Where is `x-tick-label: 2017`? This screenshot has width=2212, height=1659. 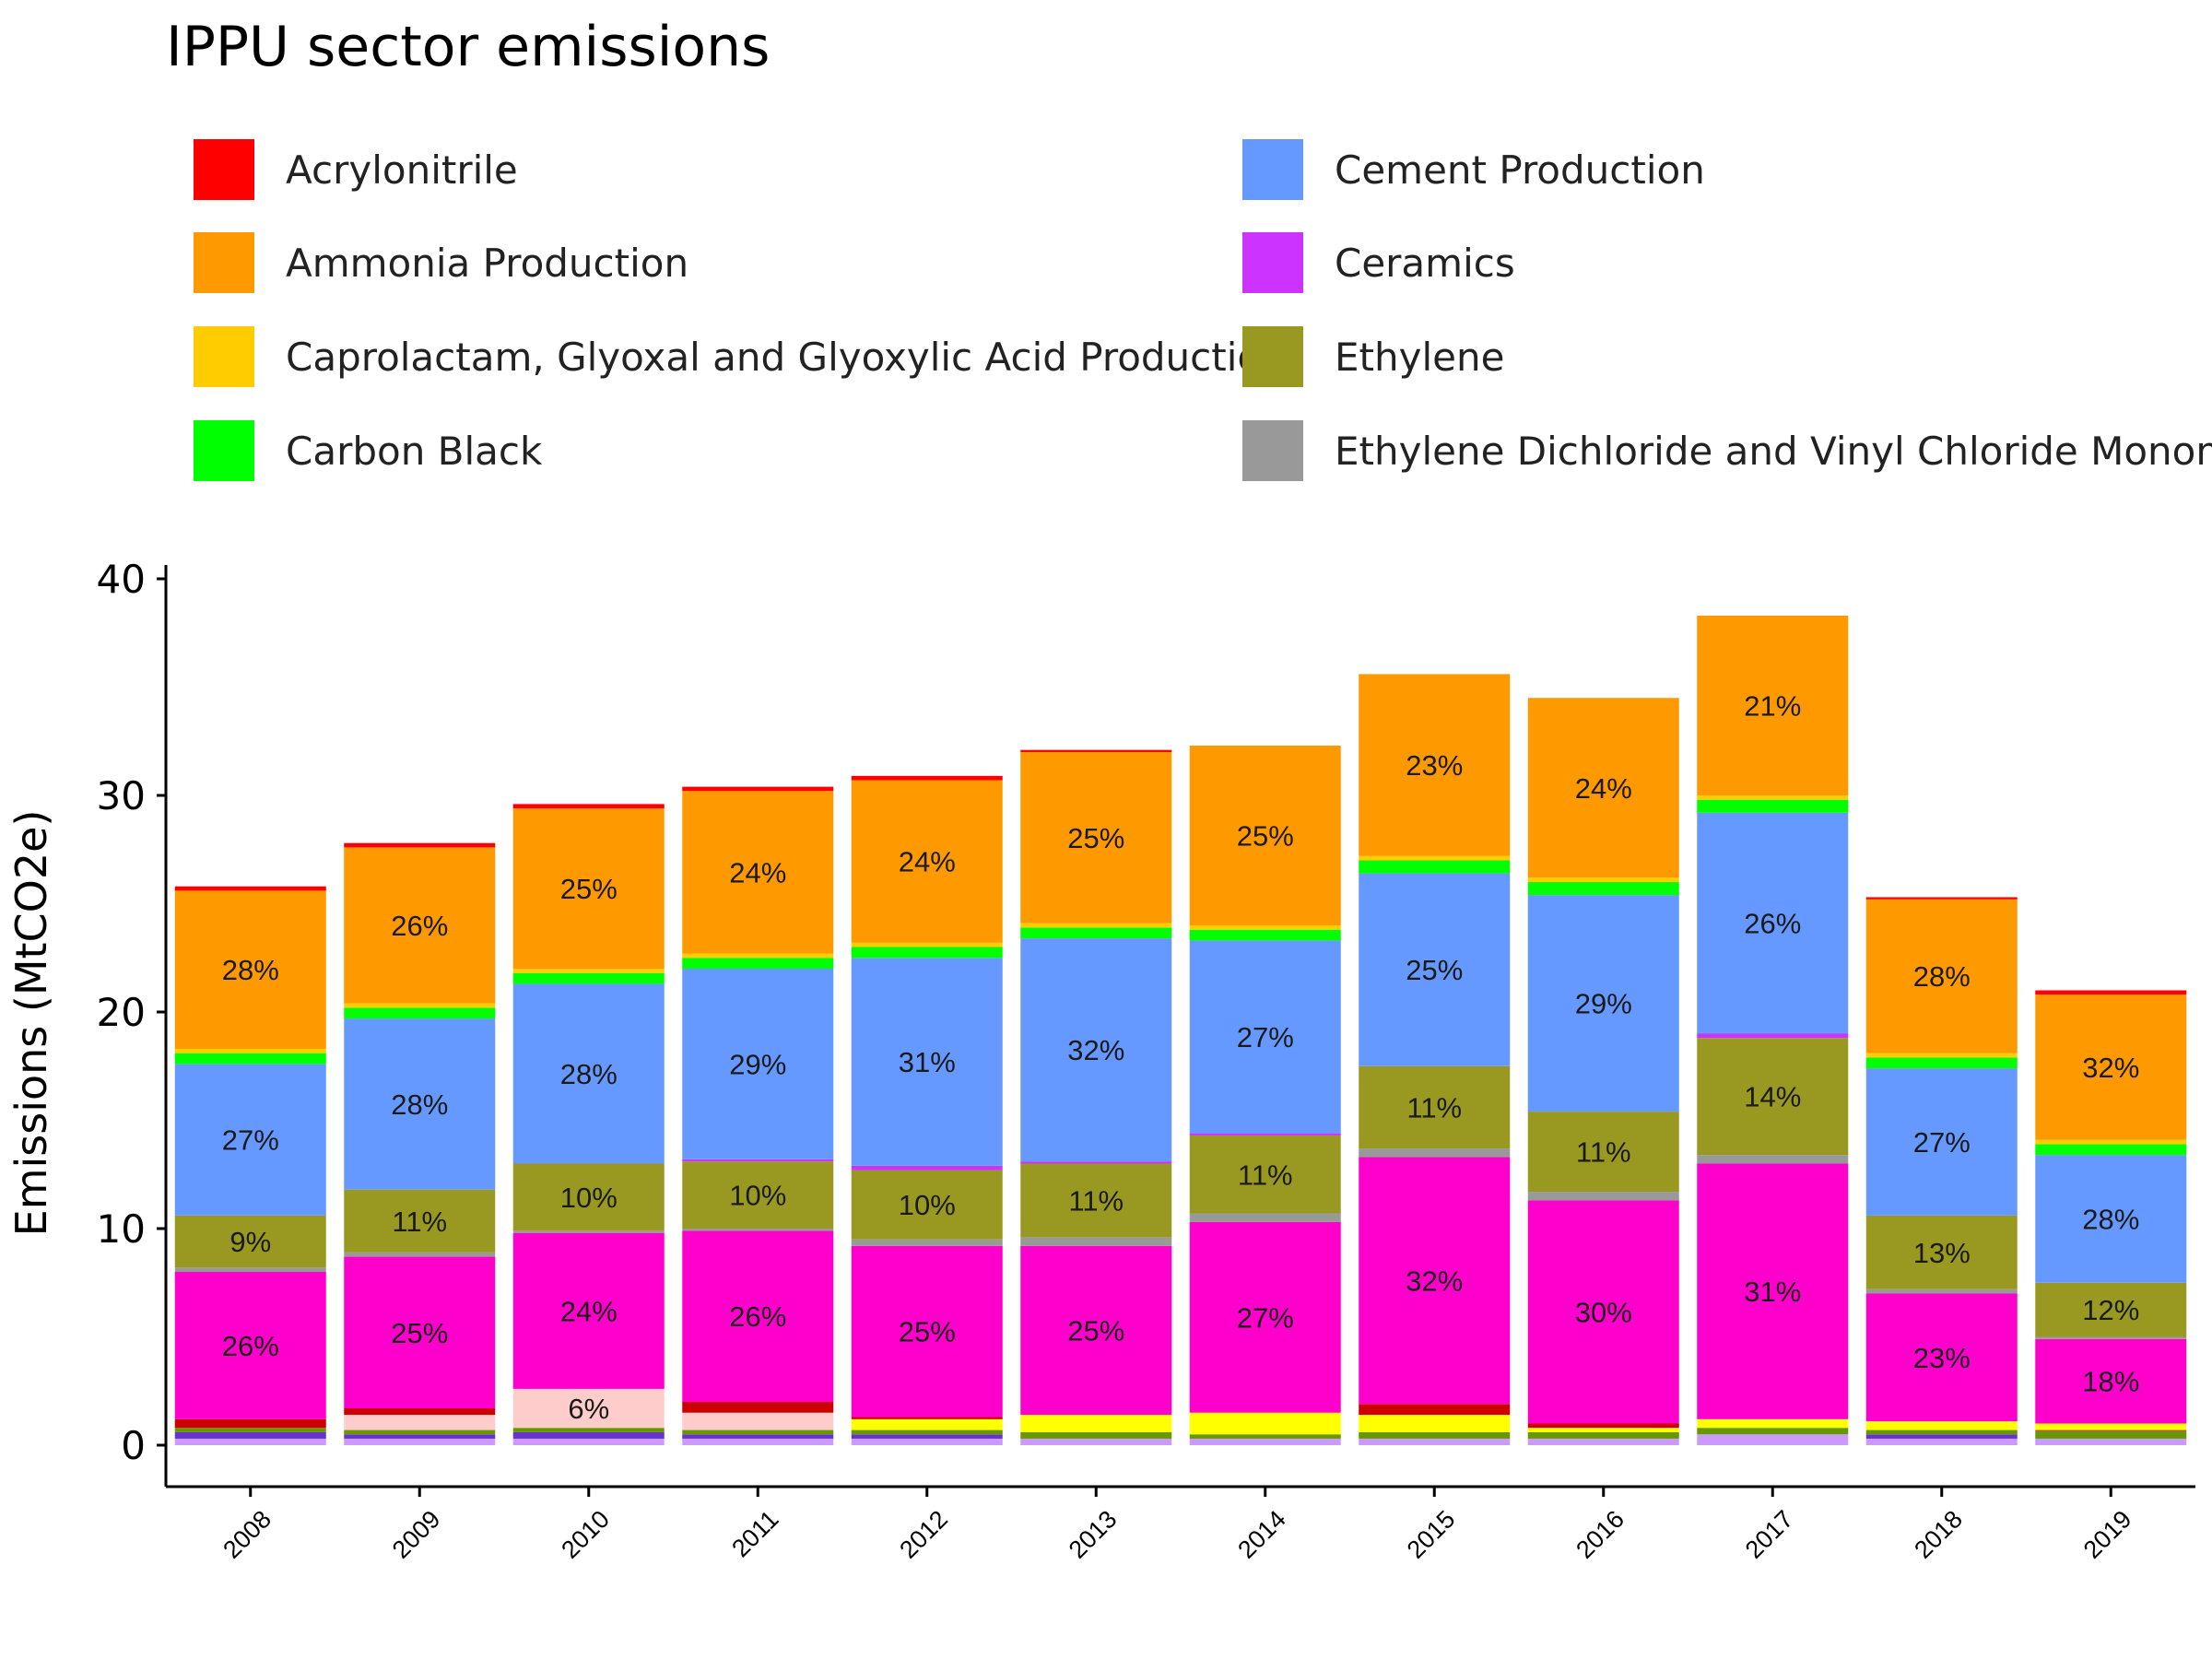
x-tick-label: 2017 is located at coordinates (1769, 1534).